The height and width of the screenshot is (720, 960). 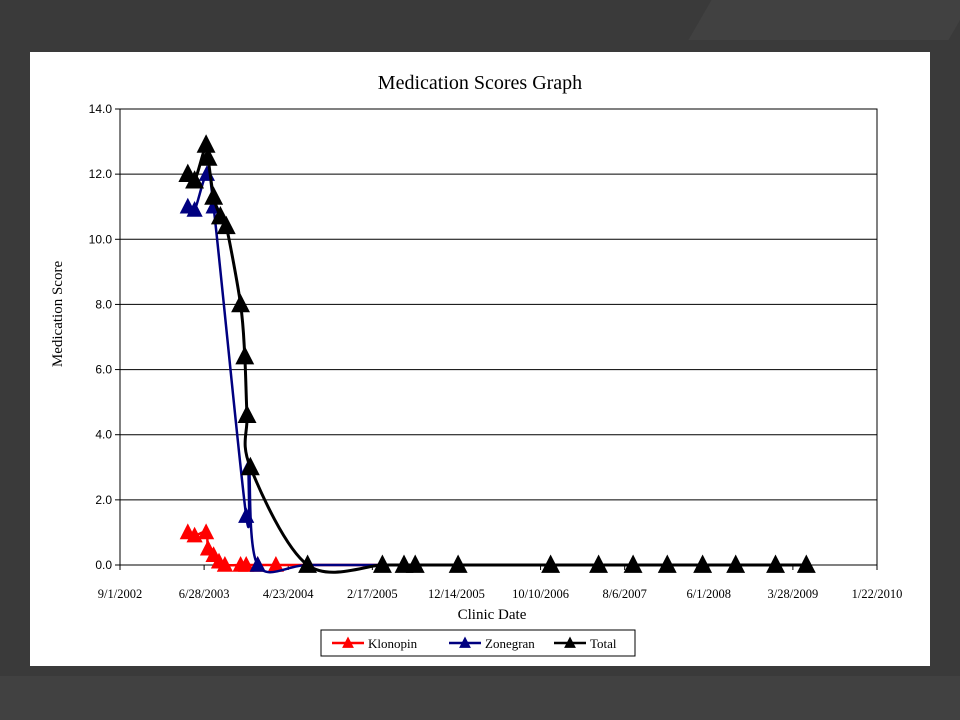 I want to click on x-tick-label: 3/28/2009, so click(x=793, y=594).